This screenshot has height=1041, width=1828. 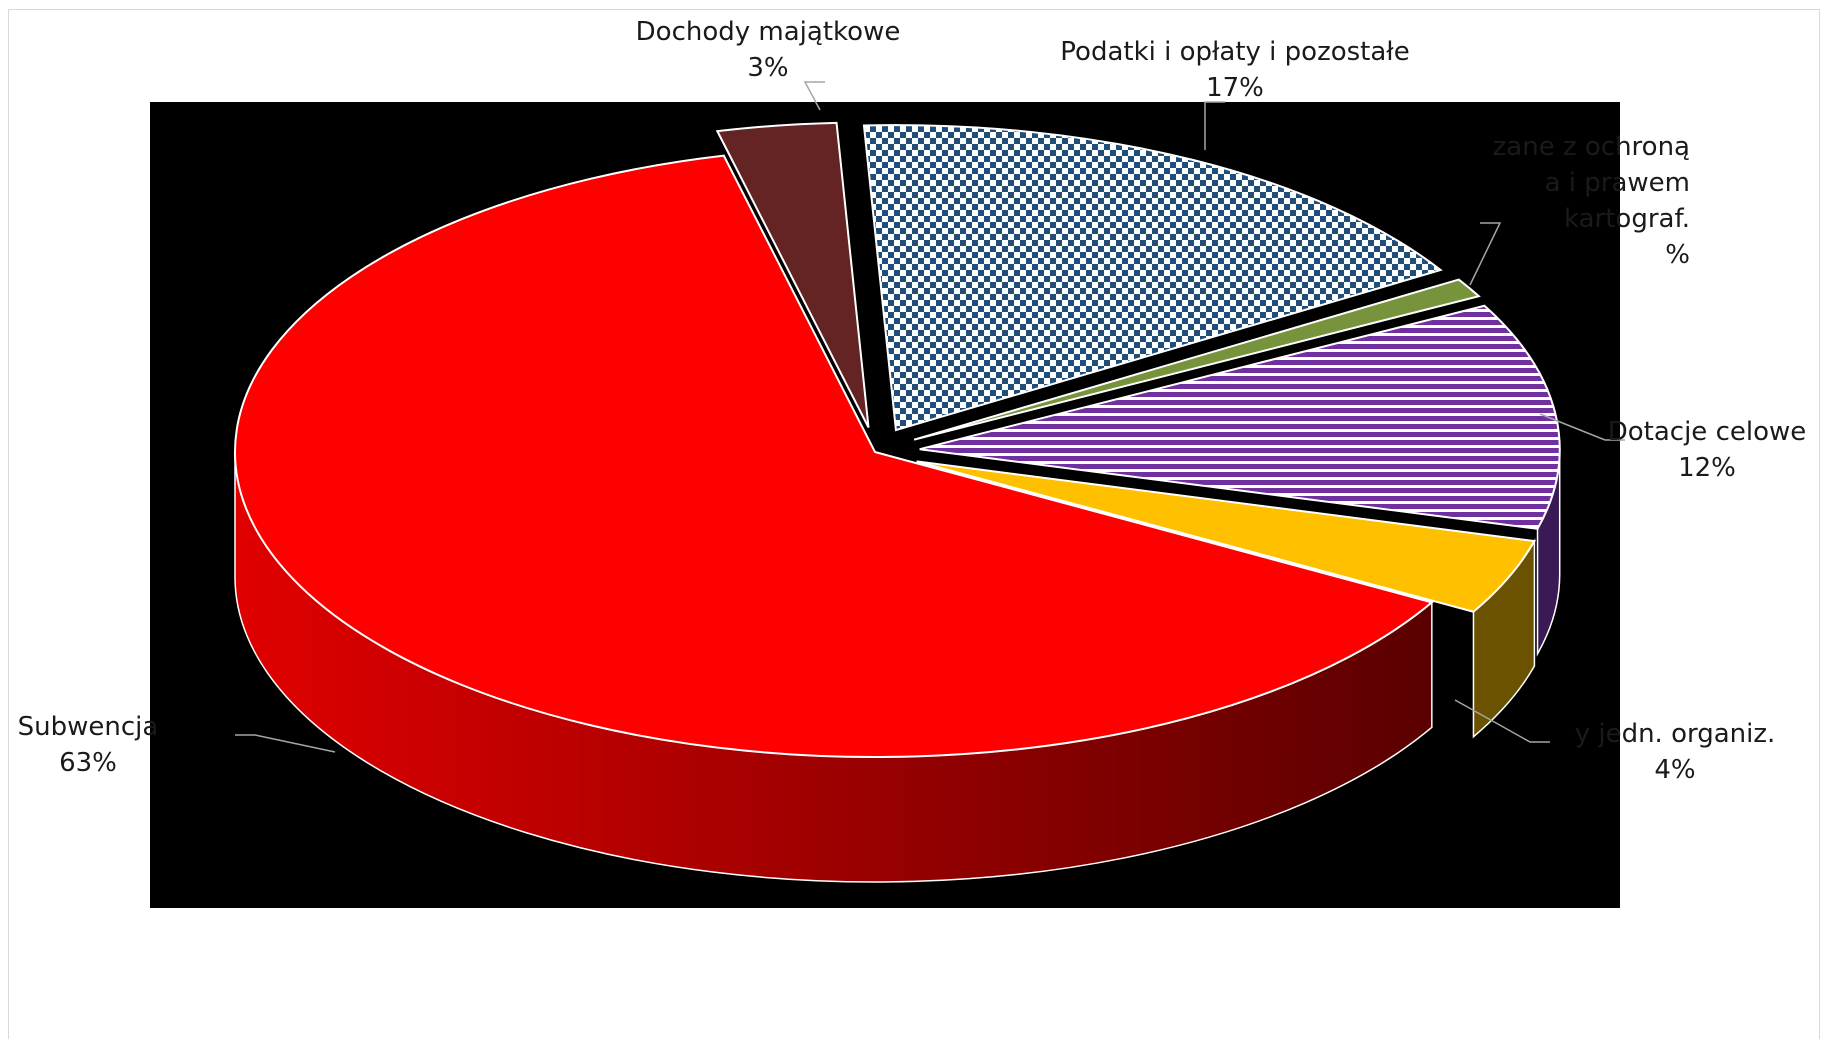 What do you see at coordinates (1675, 752) in the screenshot?
I see `data-label: y jedn. organiz. 4%` at bounding box center [1675, 752].